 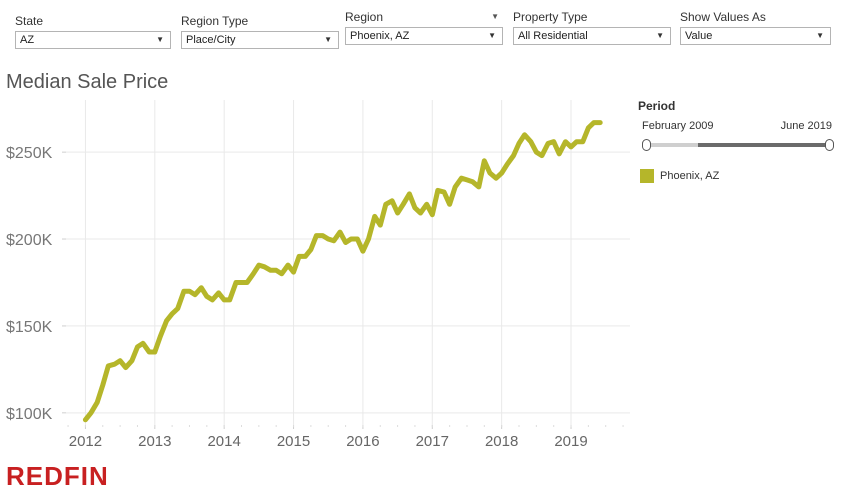 What do you see at coordinates (380, 36) in the screenshot?
I see `region-select-value: Phoenix, AZ` at bounding box center [380, 36].